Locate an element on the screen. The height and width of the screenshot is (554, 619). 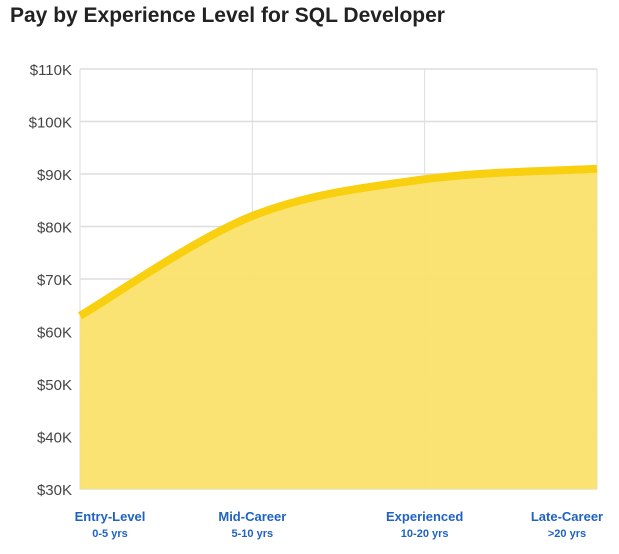
y-tick-label: $90K is located at coordinates (54, 175).